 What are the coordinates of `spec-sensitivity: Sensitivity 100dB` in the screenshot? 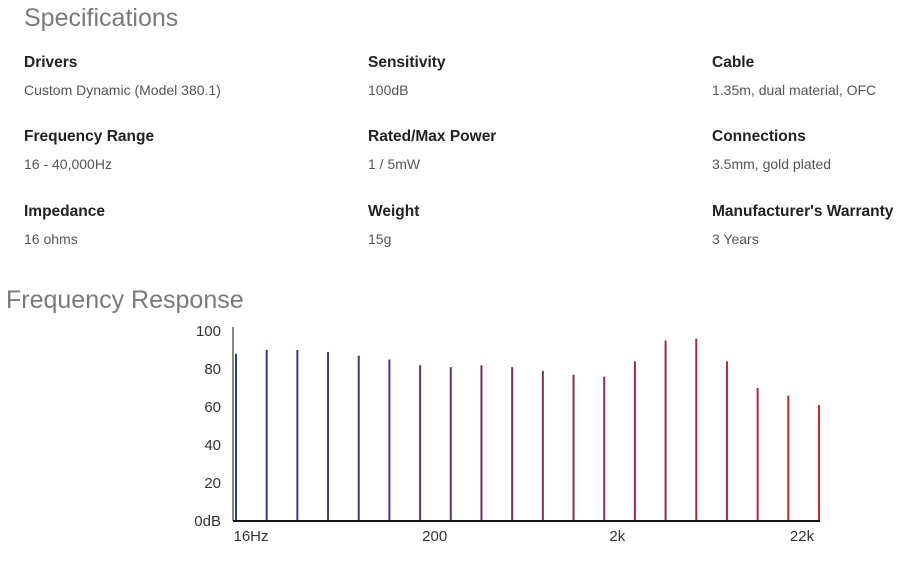 It's located at (518, 76).